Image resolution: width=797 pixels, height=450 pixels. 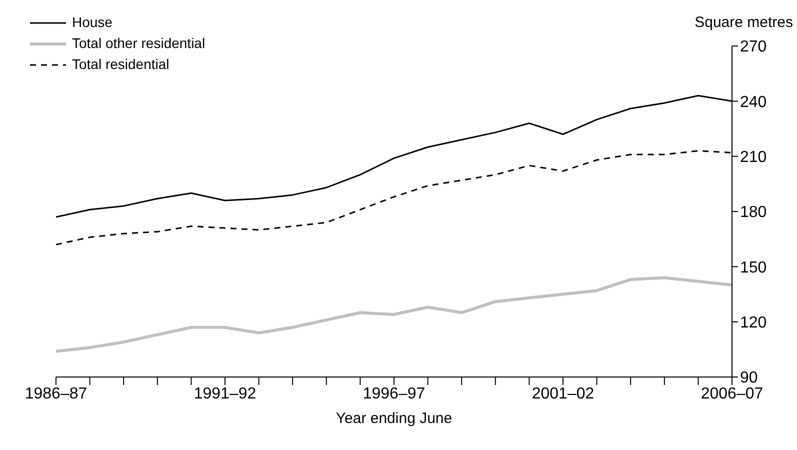 I want to click on legend-label: Total residential, so click(x=121, y=64).